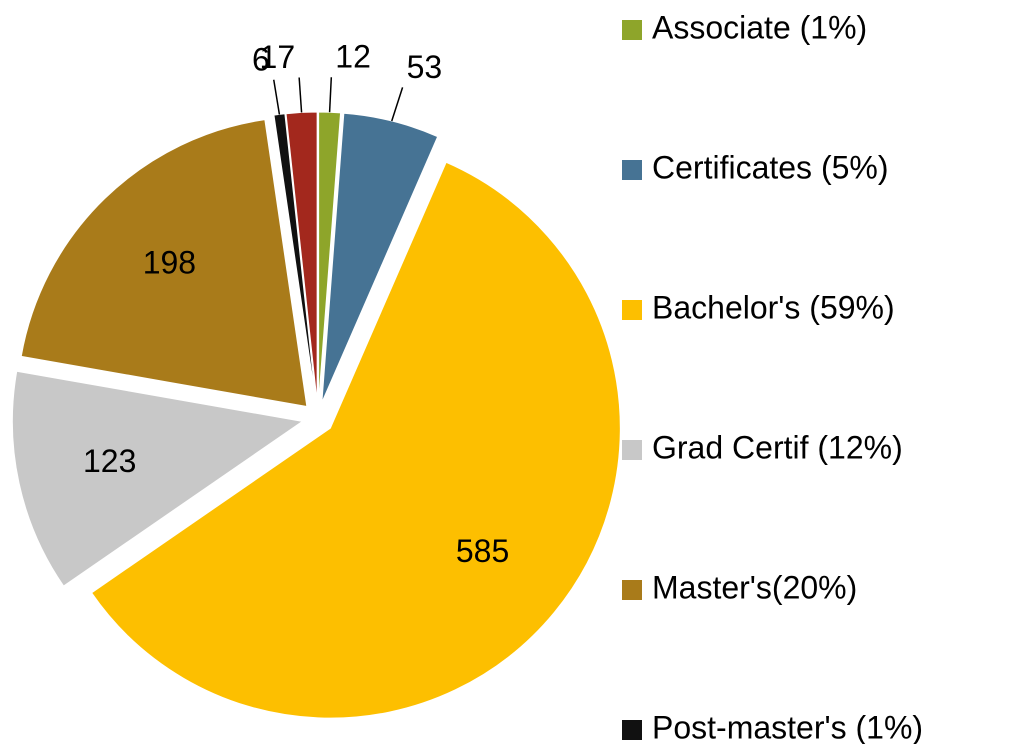  Describe the element at coordinates (169, 263) in the screenshot. I see `data-label: 198` at that location.